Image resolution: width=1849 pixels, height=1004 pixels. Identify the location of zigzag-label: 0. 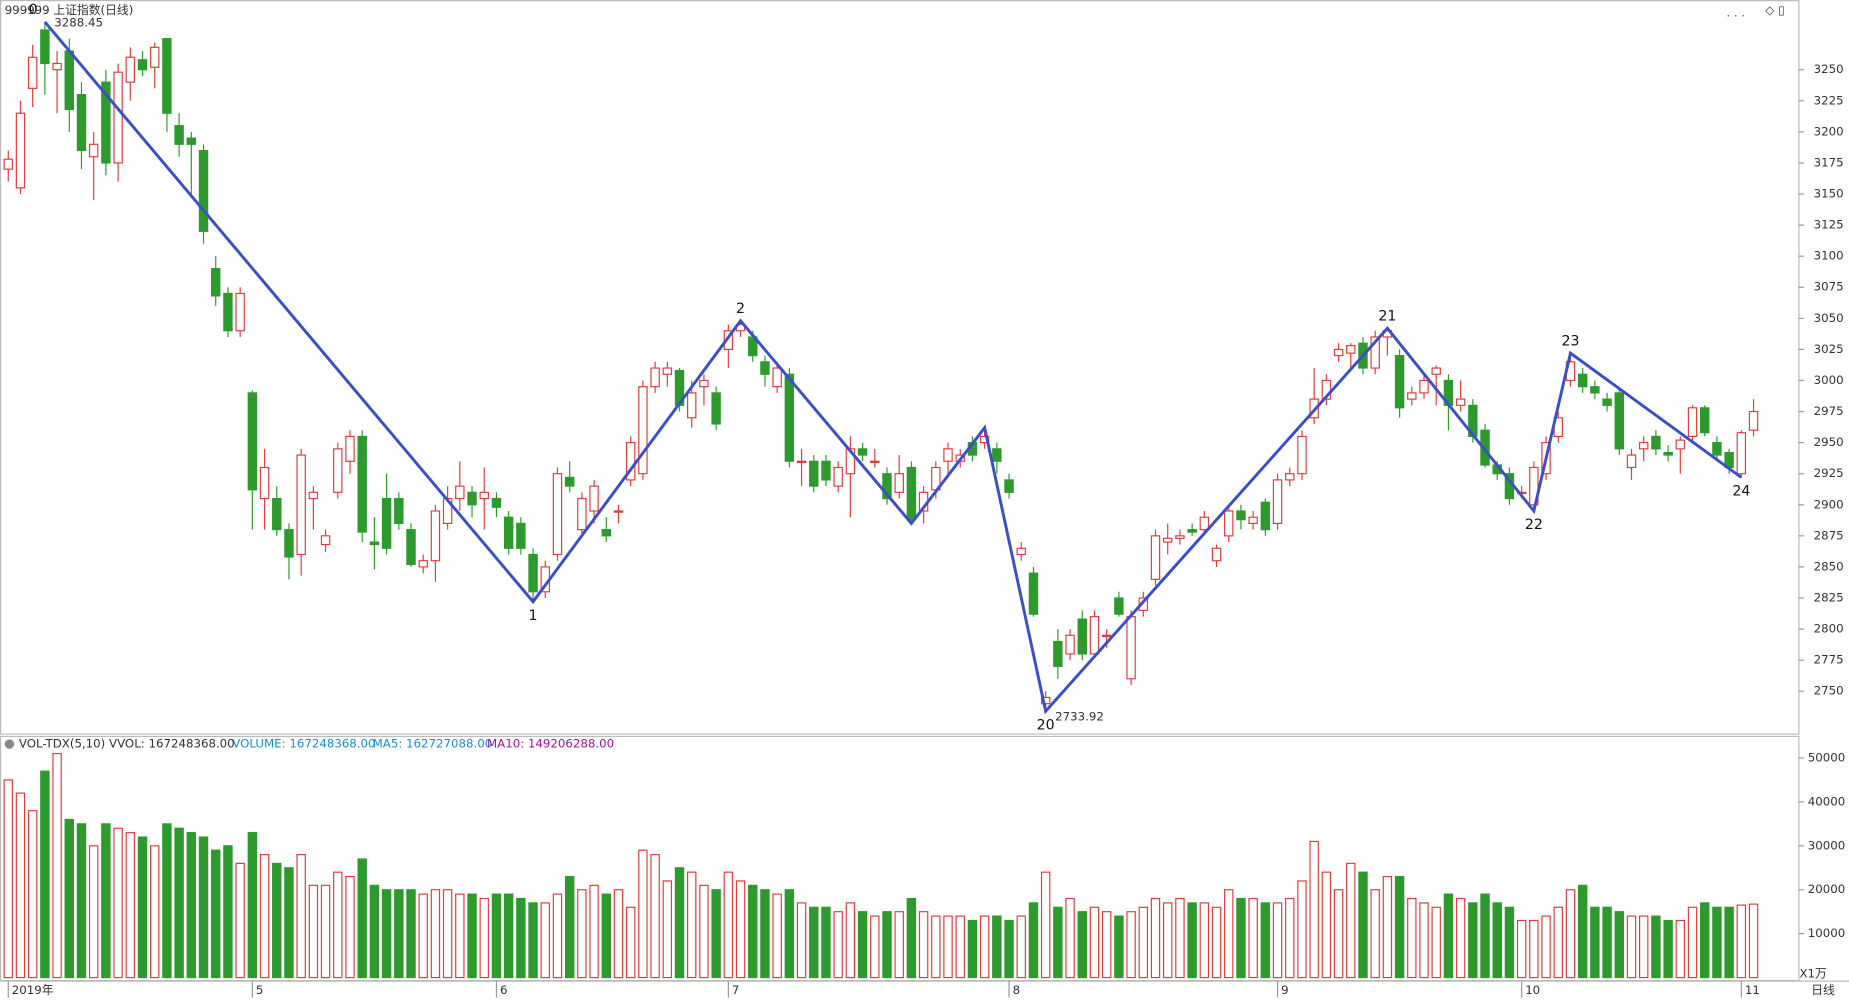
(33, 10).